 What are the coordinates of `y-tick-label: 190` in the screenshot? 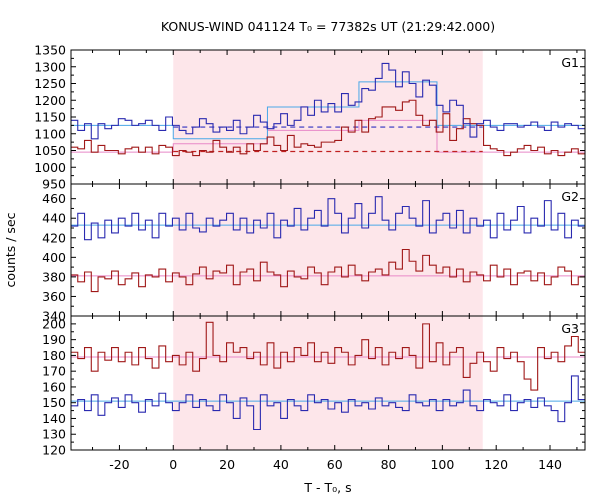 It's located at (54, 339).